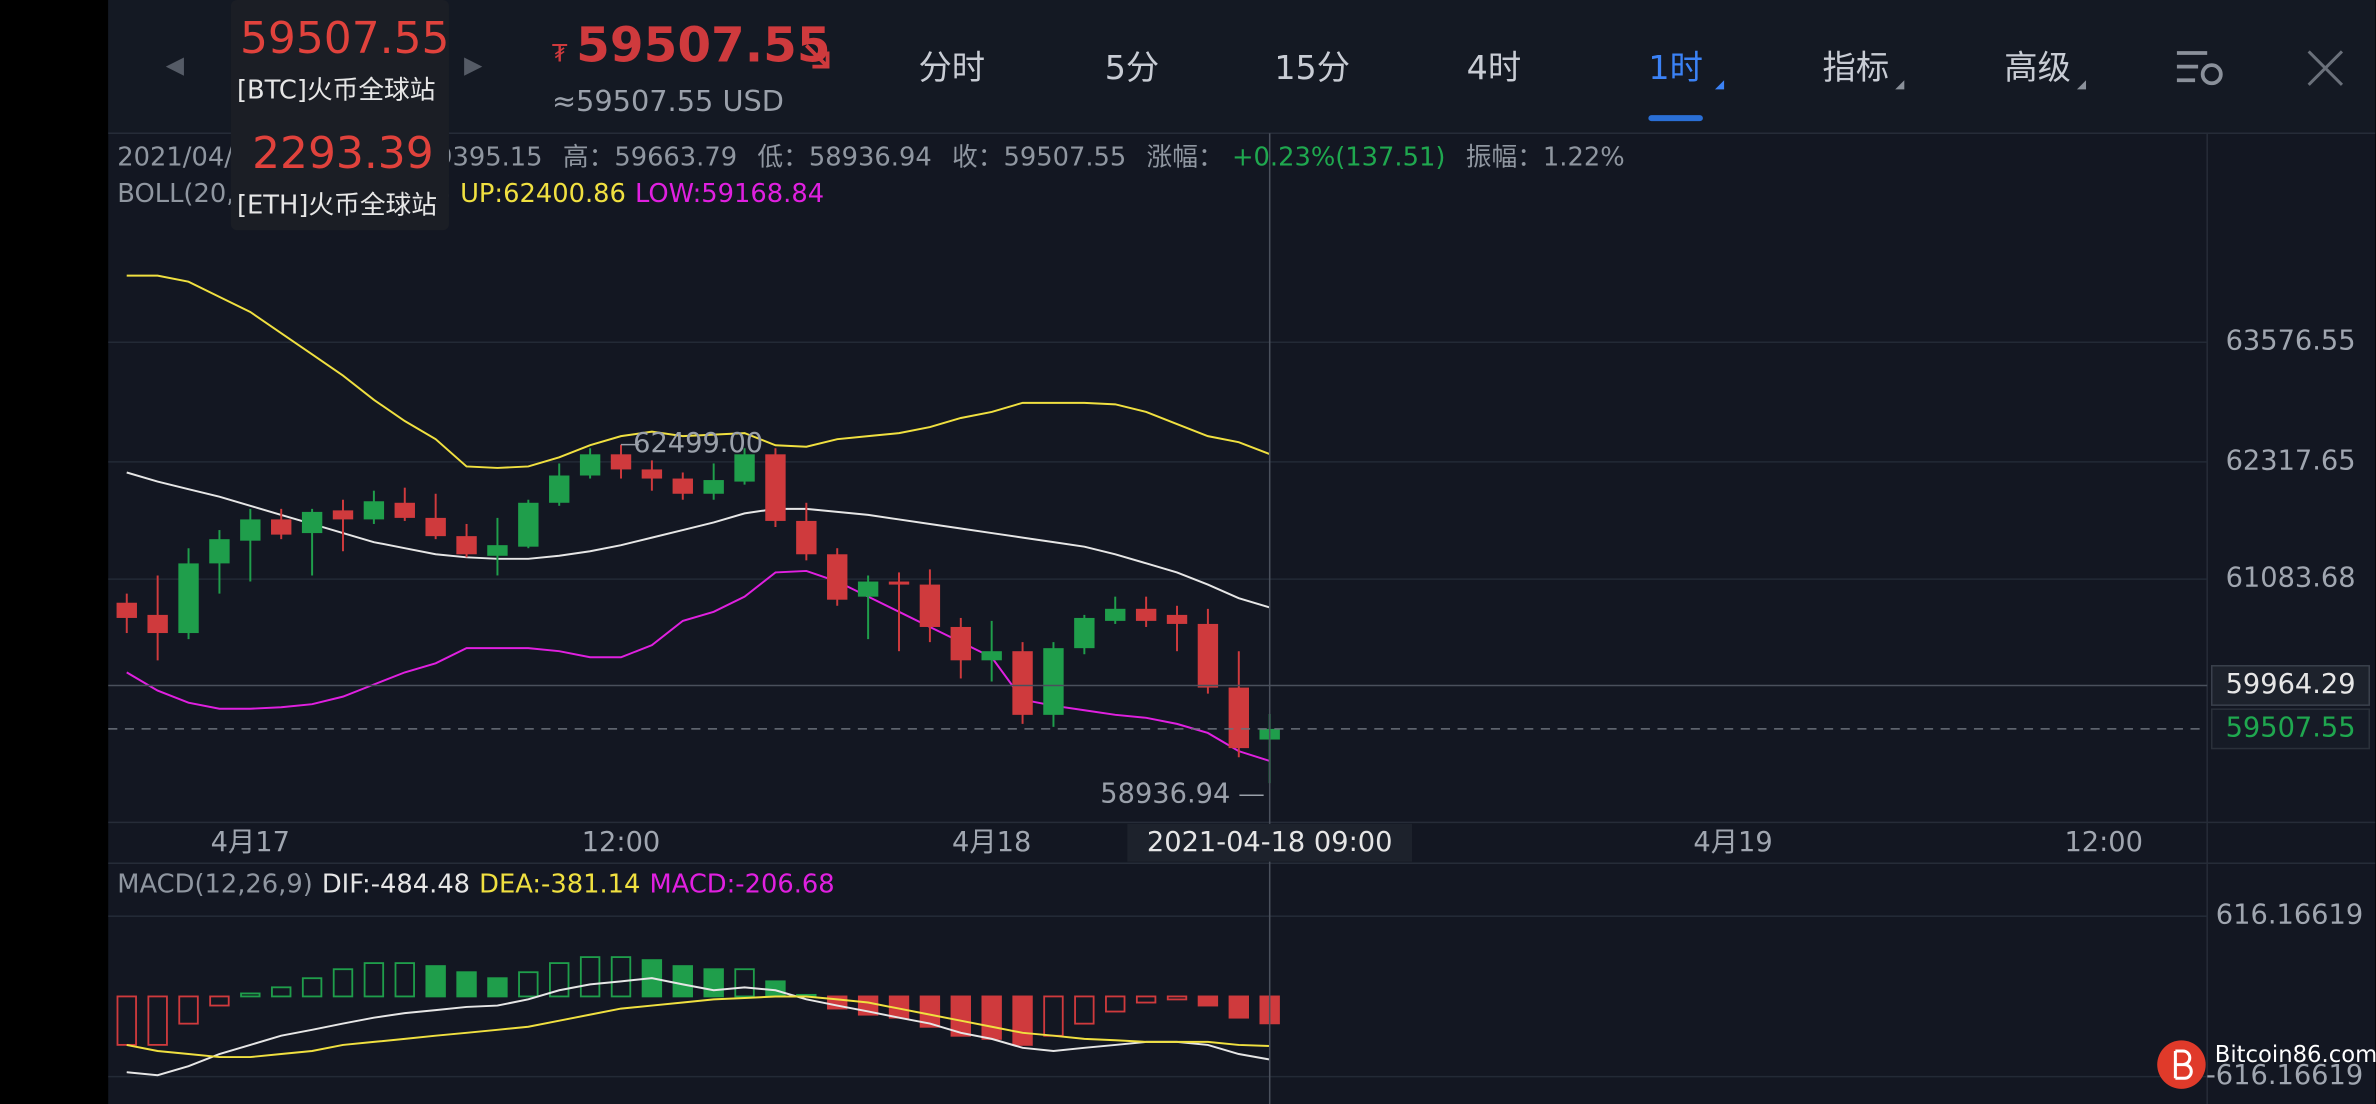  I want to click on watermark-text: Bitcoin86.com, so click(2295, 1055).